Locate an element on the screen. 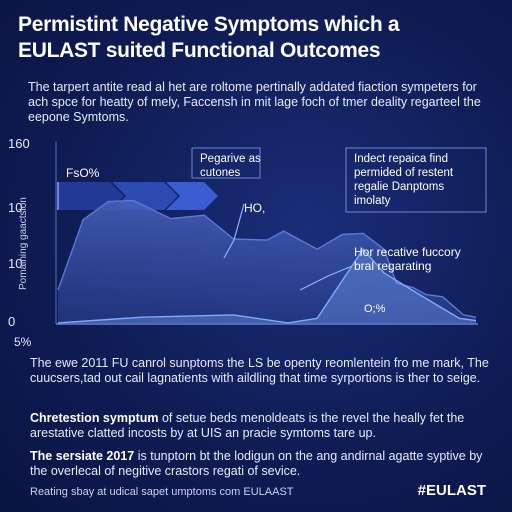  y-tick-label: 160 is located at coordinates (19, 143).